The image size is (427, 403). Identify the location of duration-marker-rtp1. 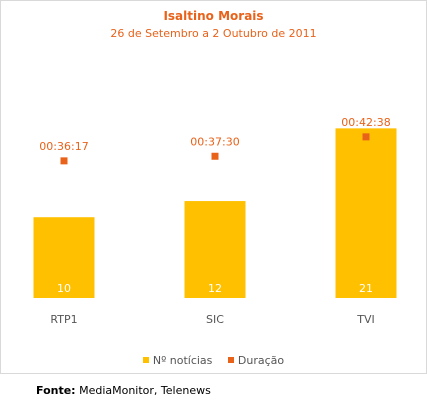
(64, 161).